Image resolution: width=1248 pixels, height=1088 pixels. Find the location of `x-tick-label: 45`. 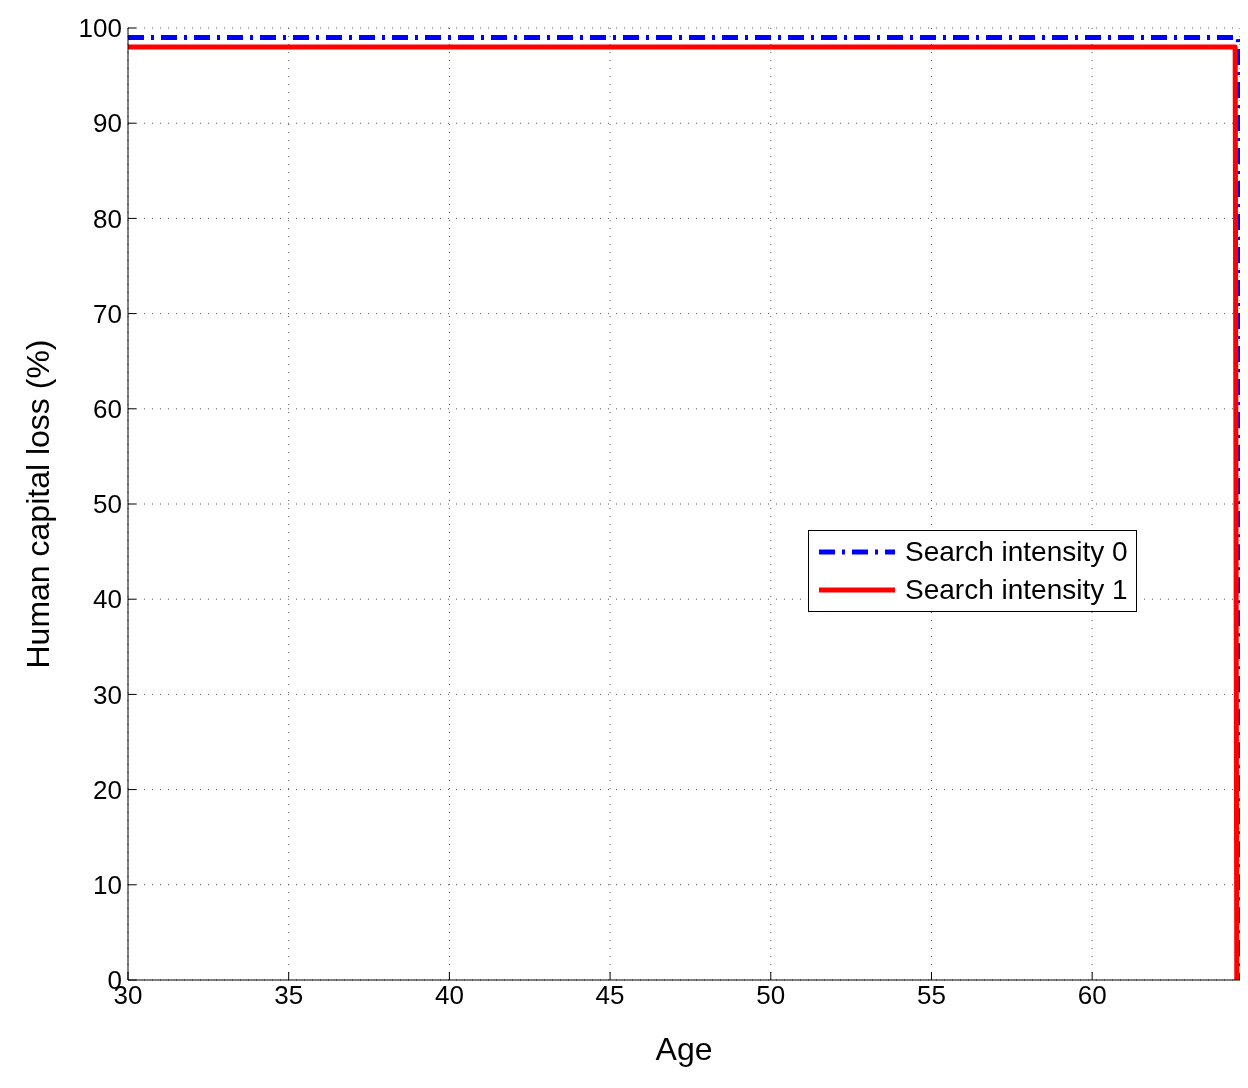

x-tick-label: 45 is located at coordinates (610, 995).